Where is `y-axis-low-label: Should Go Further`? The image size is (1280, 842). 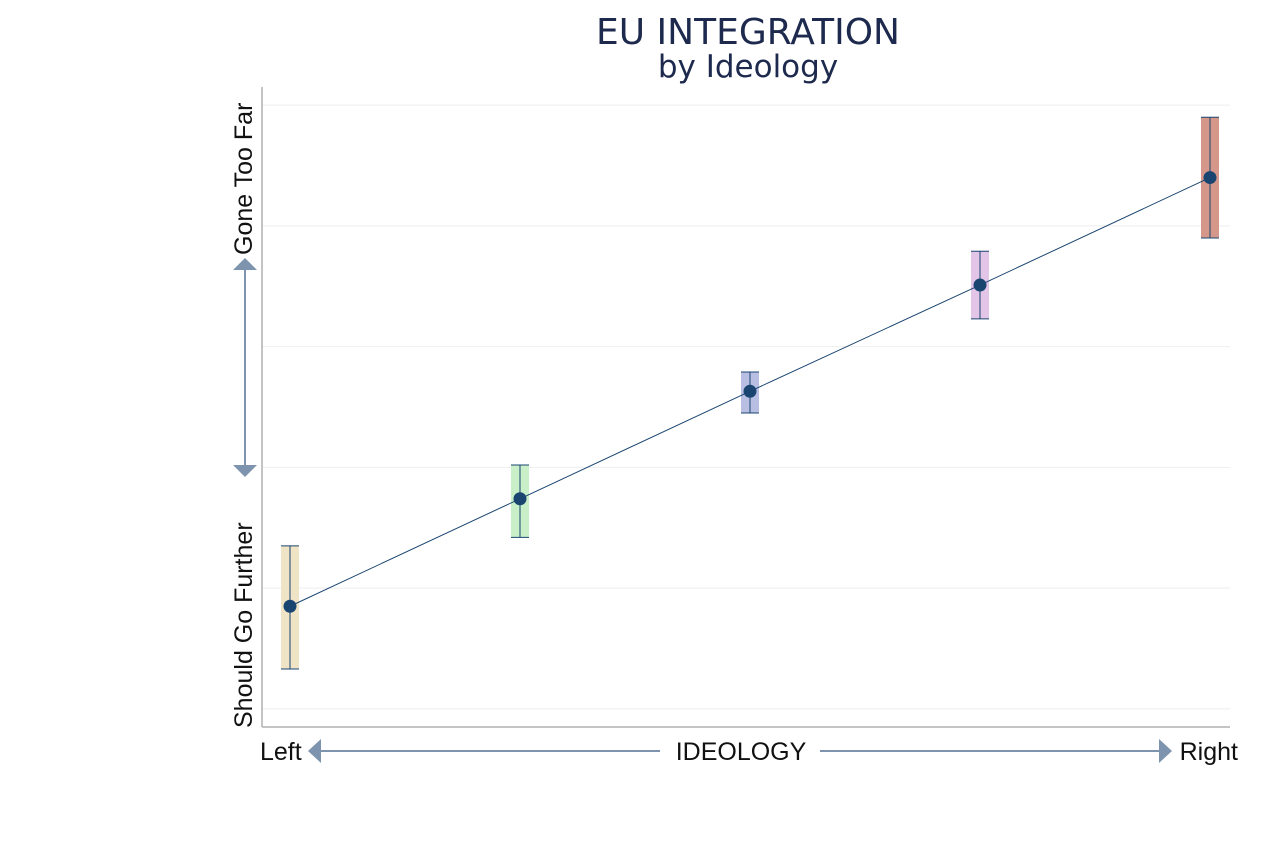
y-axis-low-label: Should Go Further is located at coordinates (244, 625).